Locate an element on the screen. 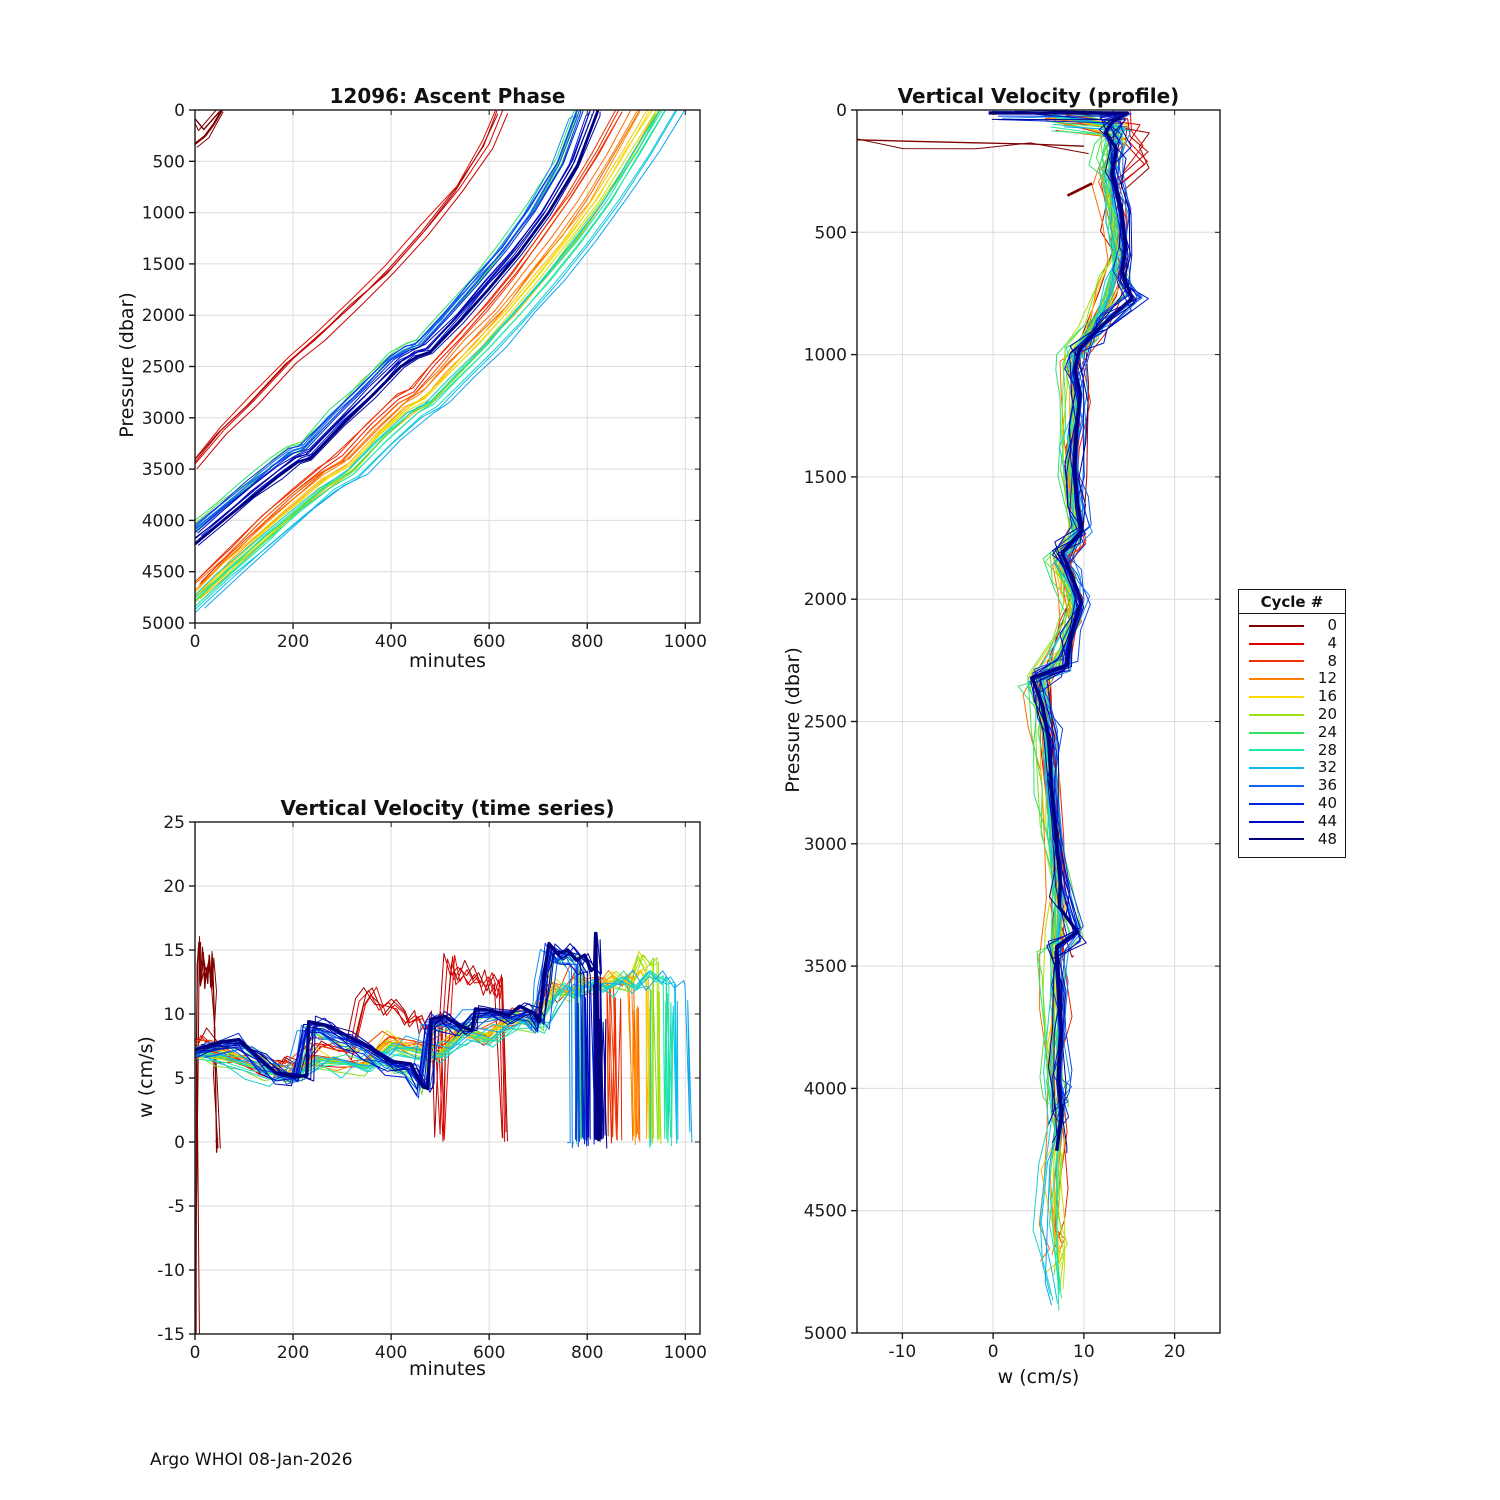 This screenshot has width=1500, height=1500. y-tick-label: 15 is located at coordinates (174, 951).